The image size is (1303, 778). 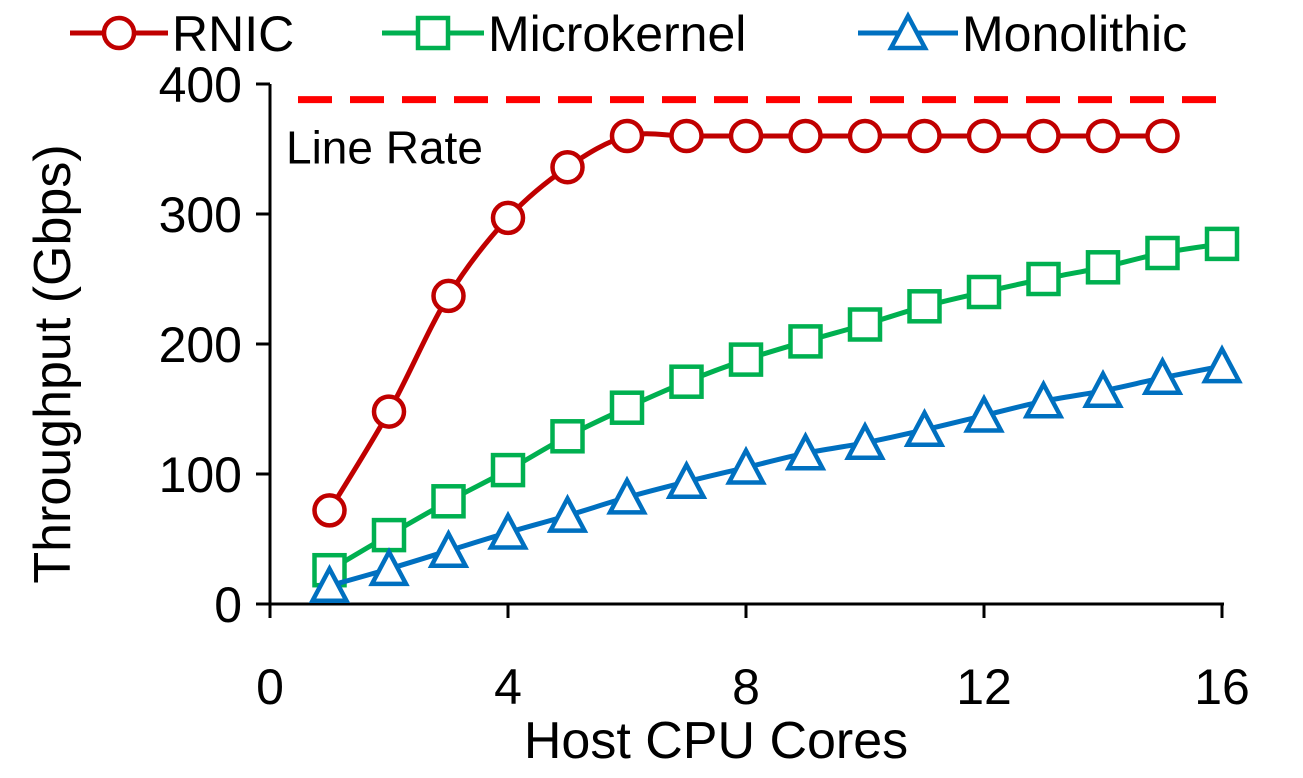 I want to click on legend-item-microkernel: Microkernel, so click(x=564, y=34).